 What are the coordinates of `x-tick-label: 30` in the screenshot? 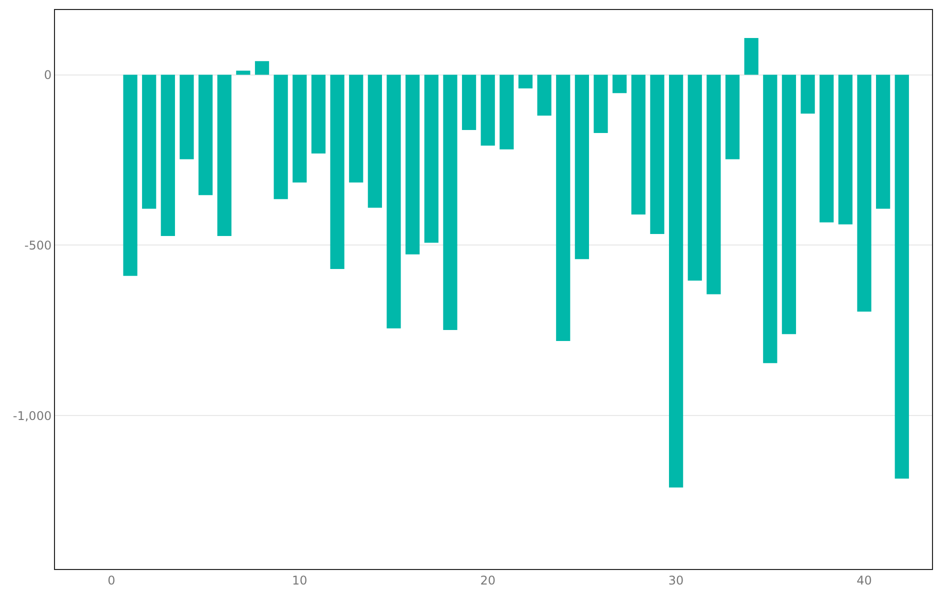 It's located at (676, 580).